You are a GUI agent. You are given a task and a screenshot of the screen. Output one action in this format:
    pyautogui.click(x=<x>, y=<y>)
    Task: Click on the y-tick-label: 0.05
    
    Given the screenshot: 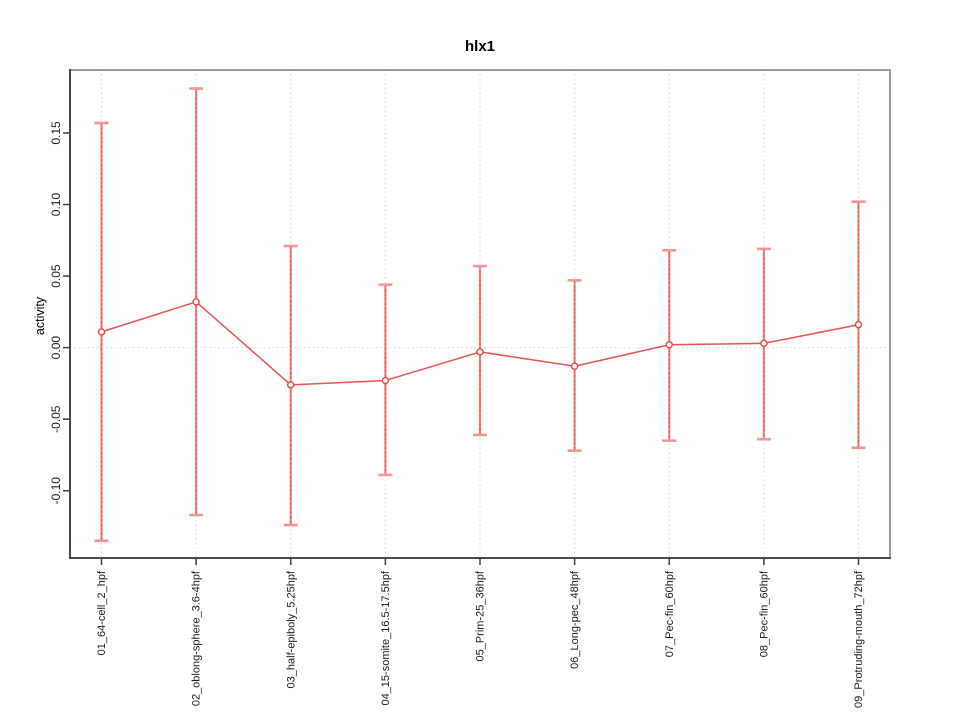 What is the action you would take?
    pyautogui.click(x=56, y=276)
    